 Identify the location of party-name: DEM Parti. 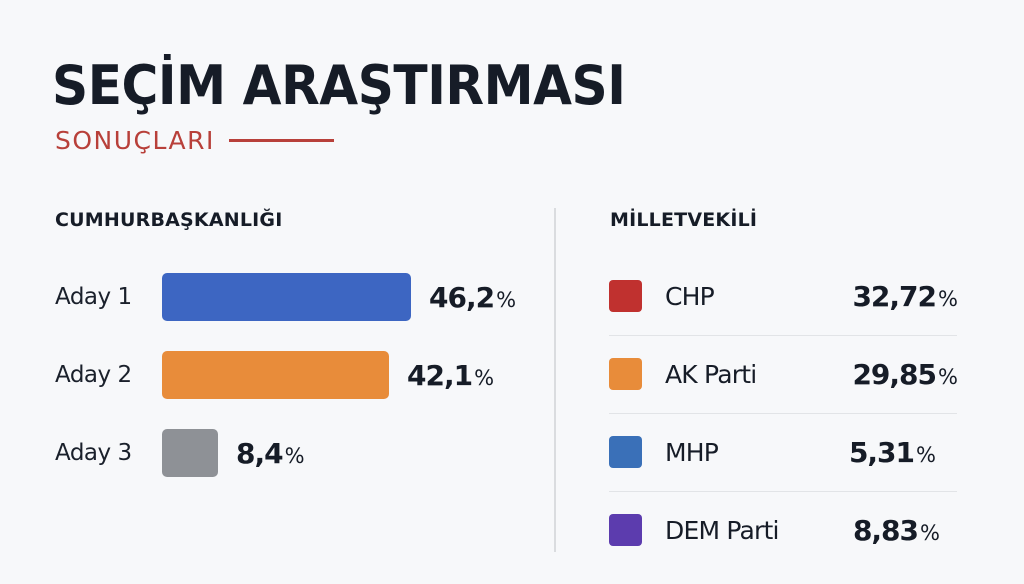
(722, 530).